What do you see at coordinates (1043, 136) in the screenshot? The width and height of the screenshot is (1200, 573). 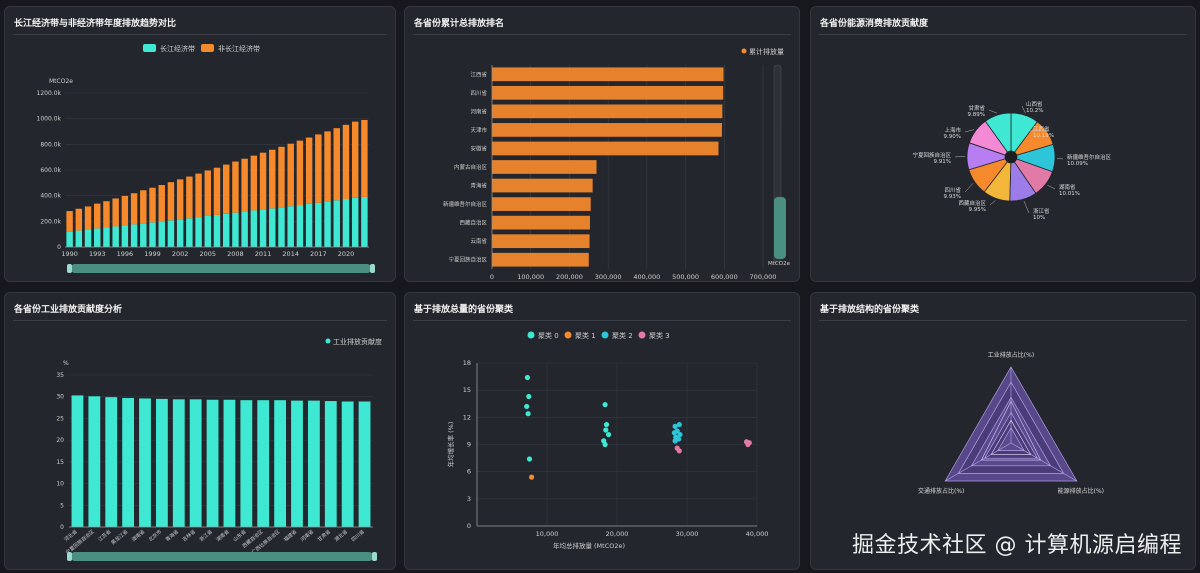 I see `slice-percent: 10.19%` at bounding box center [1043, 136].